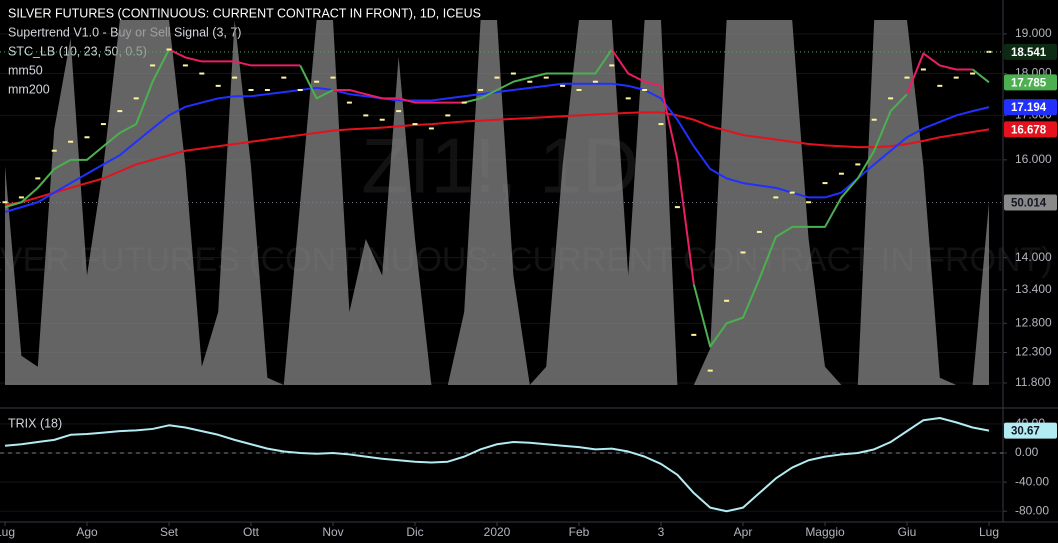  I want to click on x-tick-label: Dic, so click(414, 532).